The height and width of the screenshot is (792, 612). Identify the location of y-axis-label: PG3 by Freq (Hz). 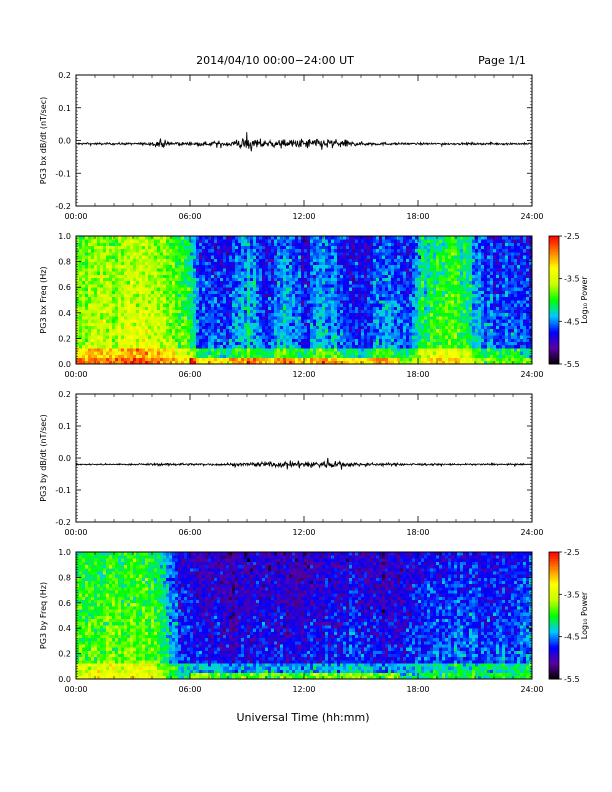
(43, 615).